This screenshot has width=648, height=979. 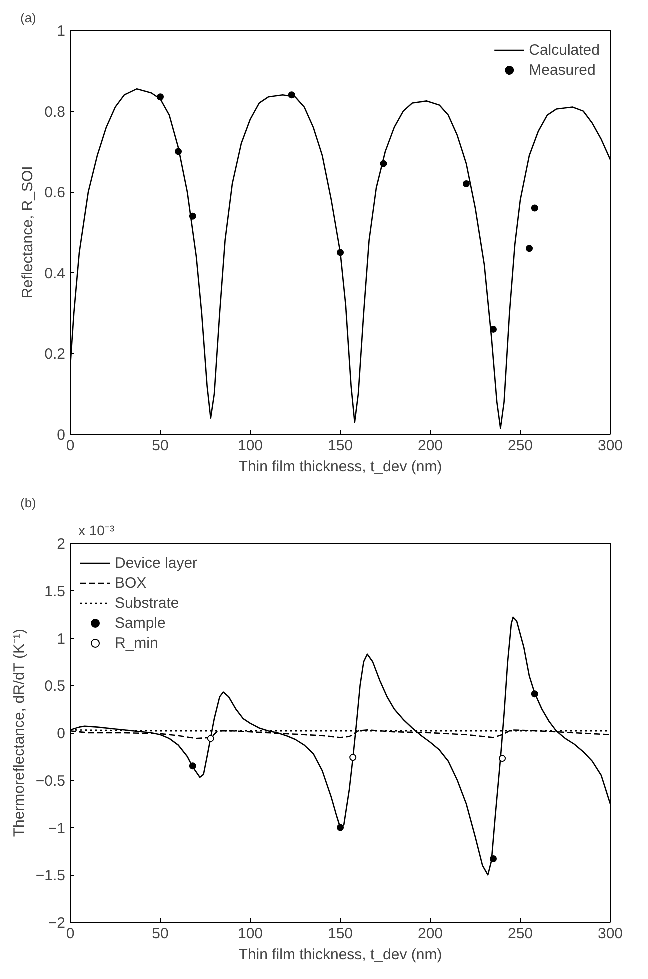 I want to click on y-tick-label: 0.2, so click(x=55, y=355).